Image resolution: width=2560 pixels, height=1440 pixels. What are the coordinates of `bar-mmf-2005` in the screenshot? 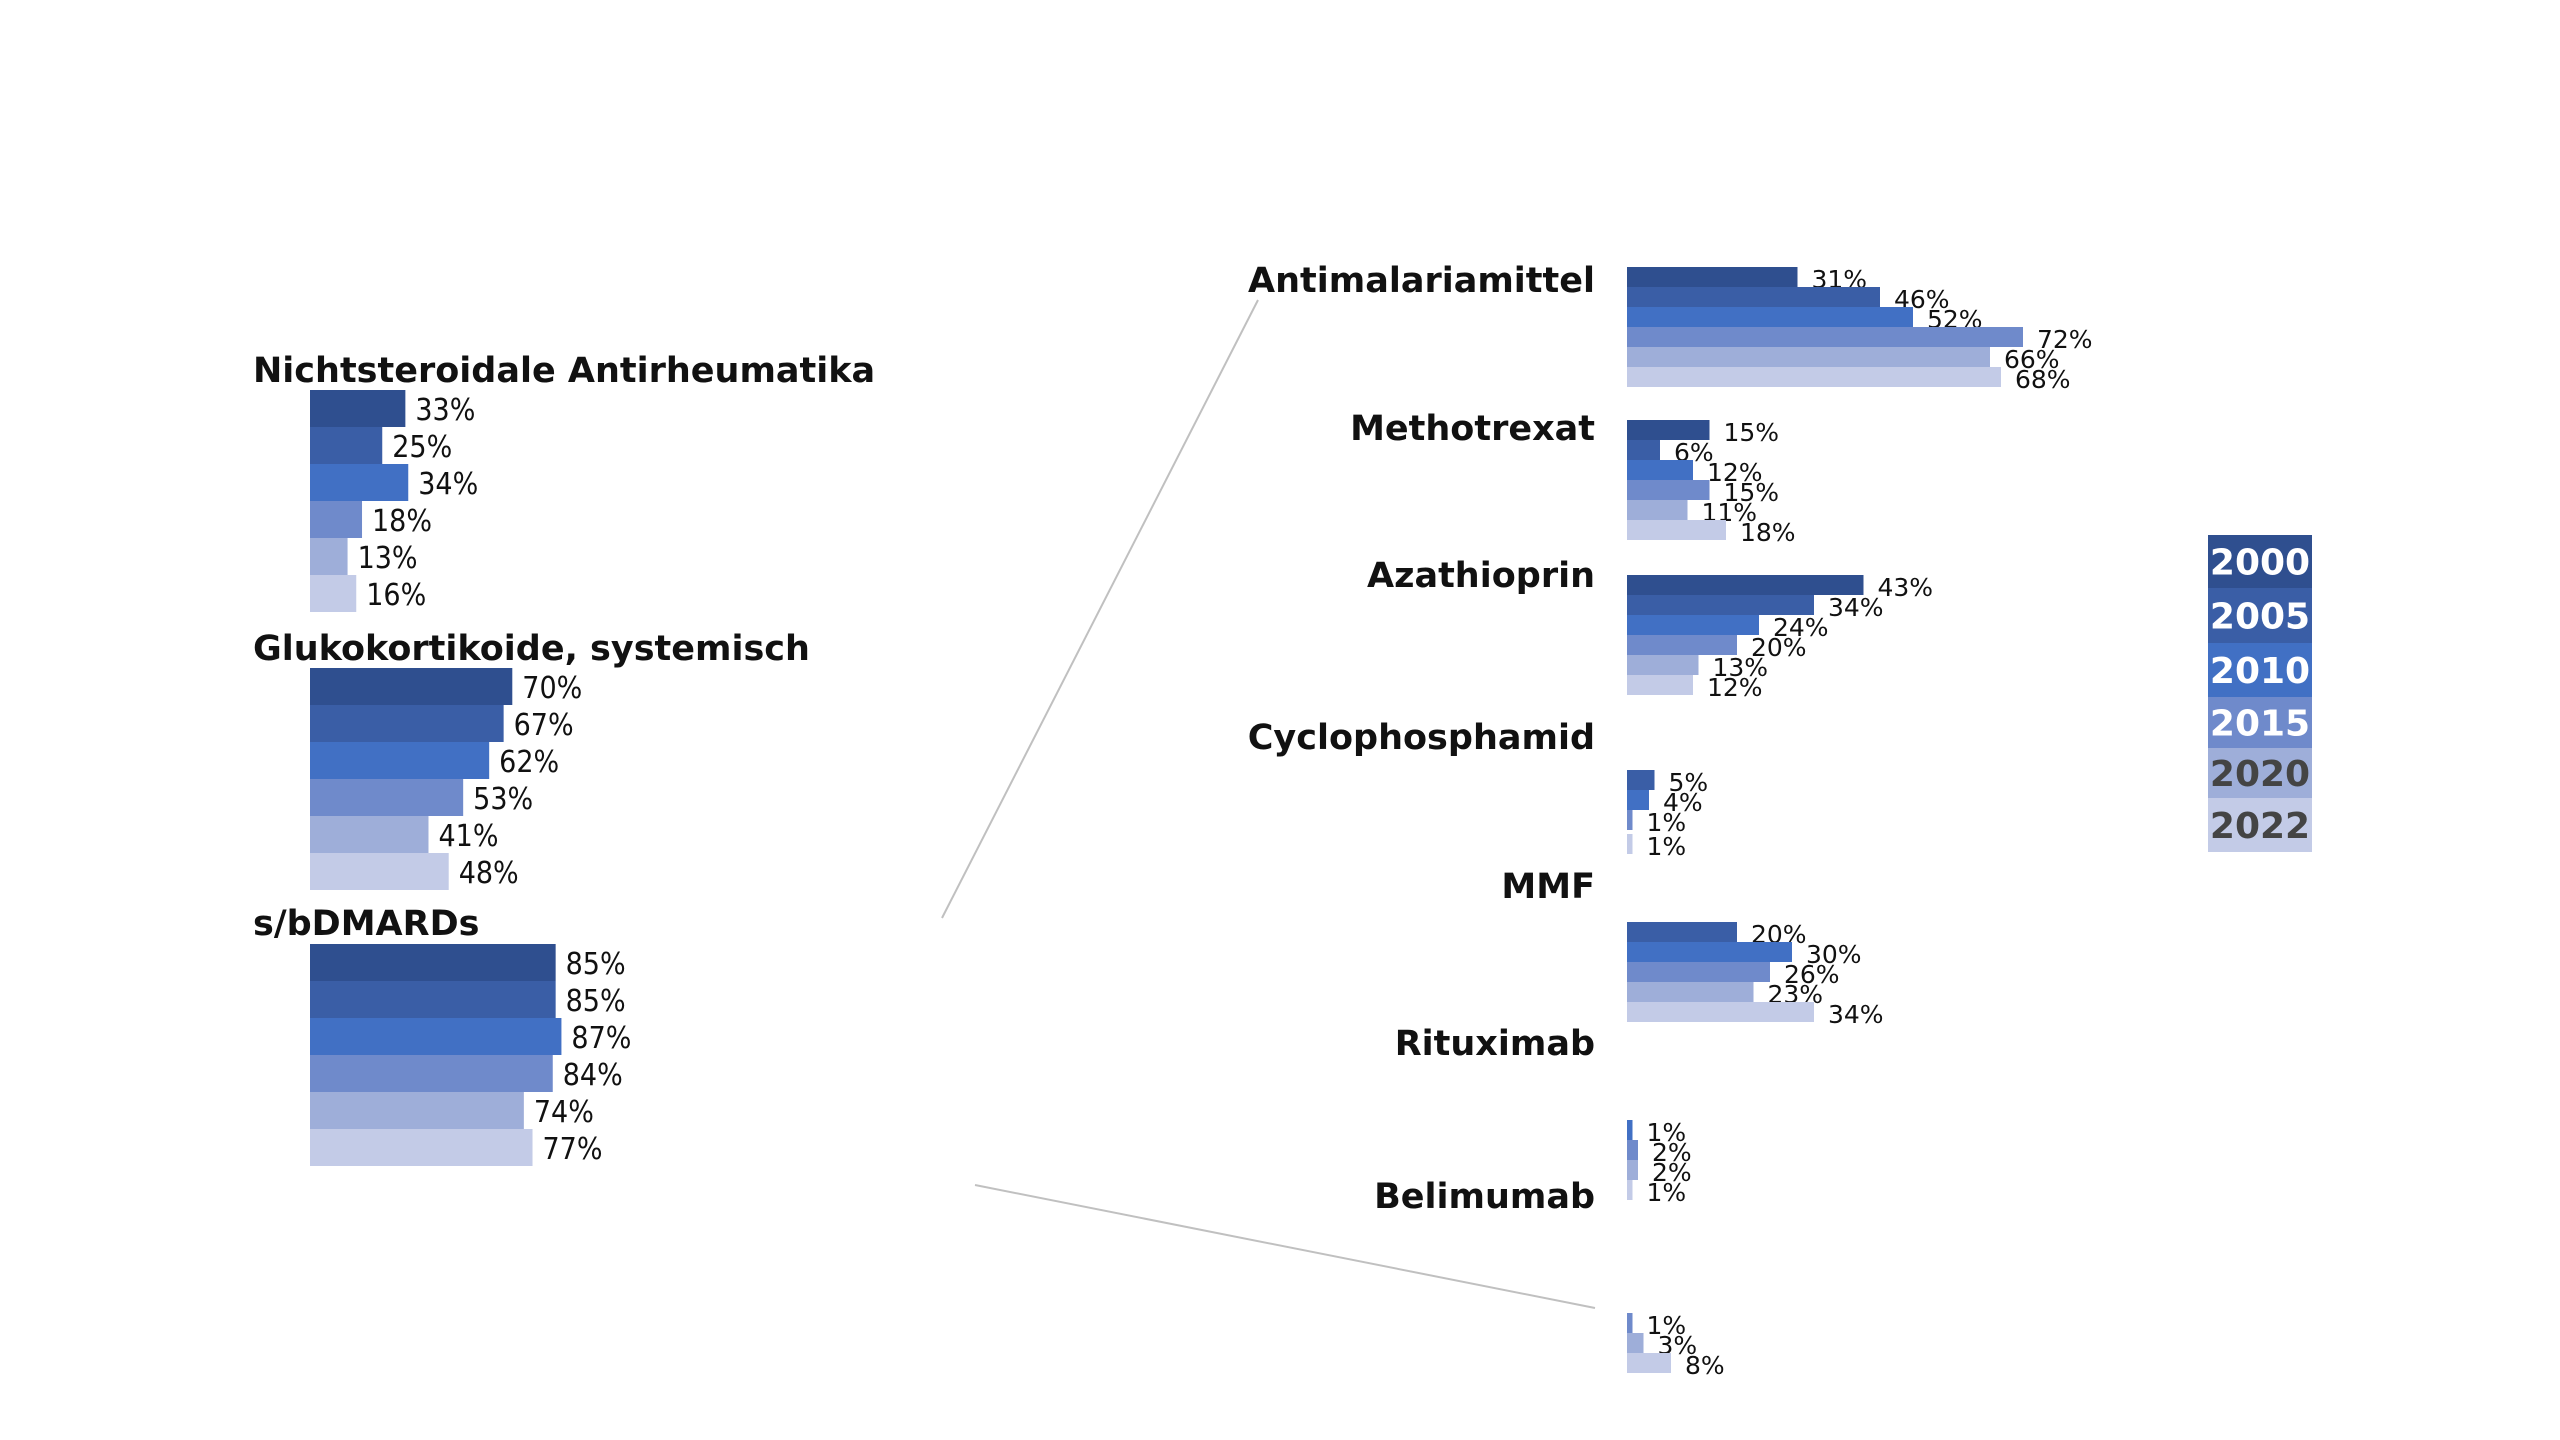 It's located at (1682, 932).